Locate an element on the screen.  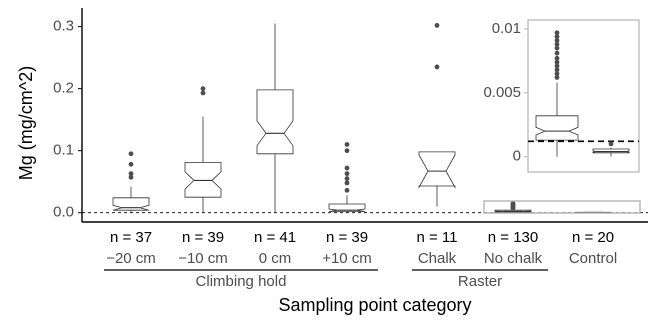
x-tick-label: No chalk is located at coordinates (513, 258).